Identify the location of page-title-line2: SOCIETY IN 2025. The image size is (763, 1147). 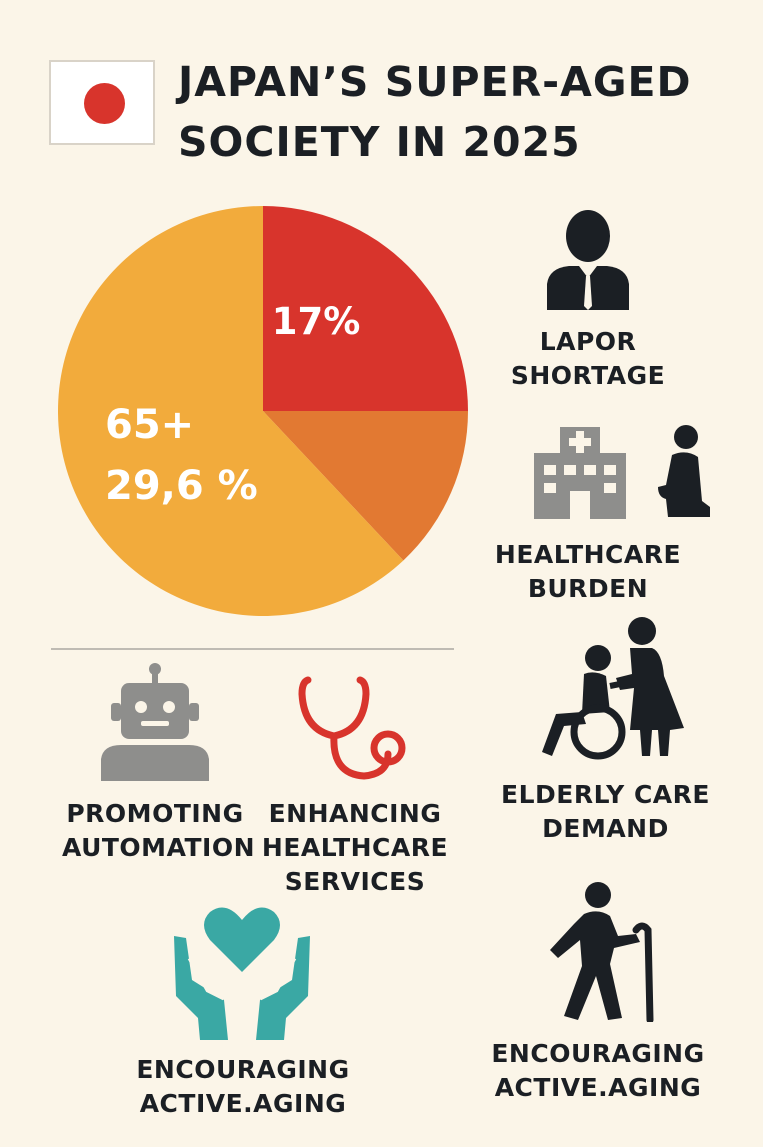
(379, 142).